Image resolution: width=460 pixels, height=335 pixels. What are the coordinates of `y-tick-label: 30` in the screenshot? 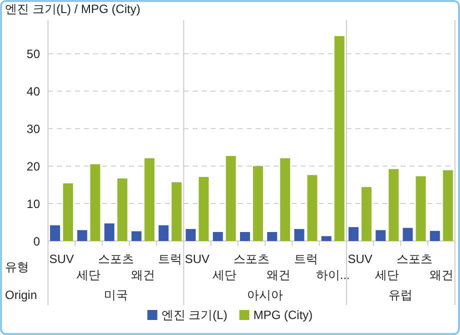 It's located at (33, 129).